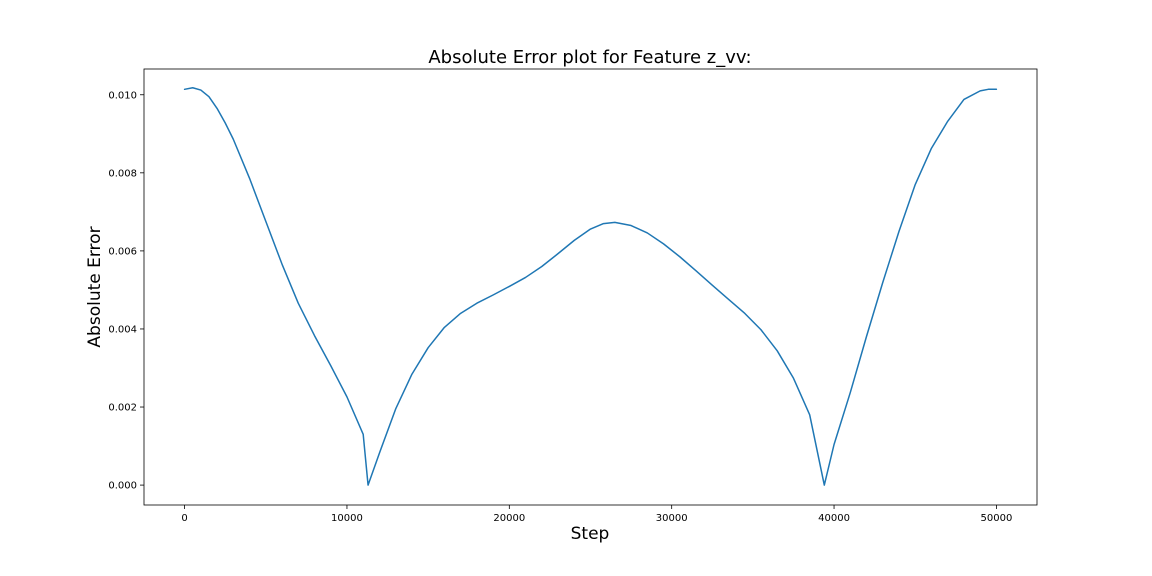 Image resolution: width=1152 pixels, height=576 pixels. What do you see at coordinates (122, 251) in the screenshot?
I see `y-tick-label: 0.006` at bounding box center [122, 251].